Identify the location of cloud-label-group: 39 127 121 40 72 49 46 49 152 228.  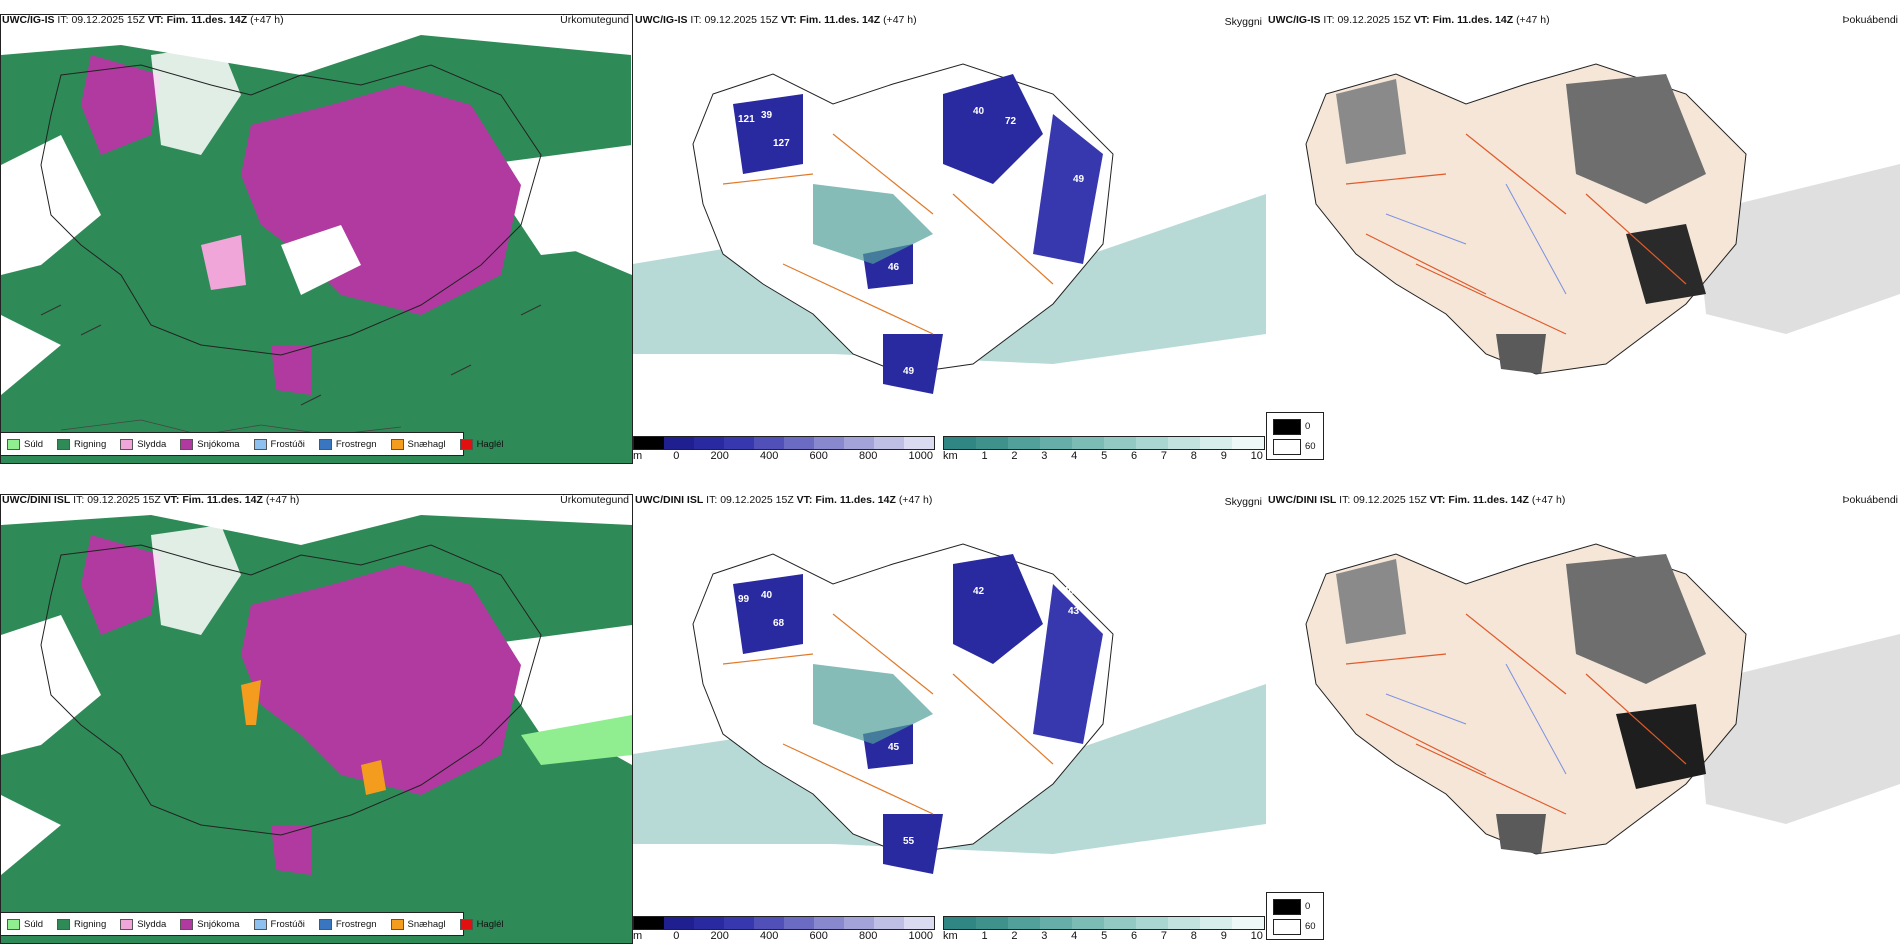
(911, 241).